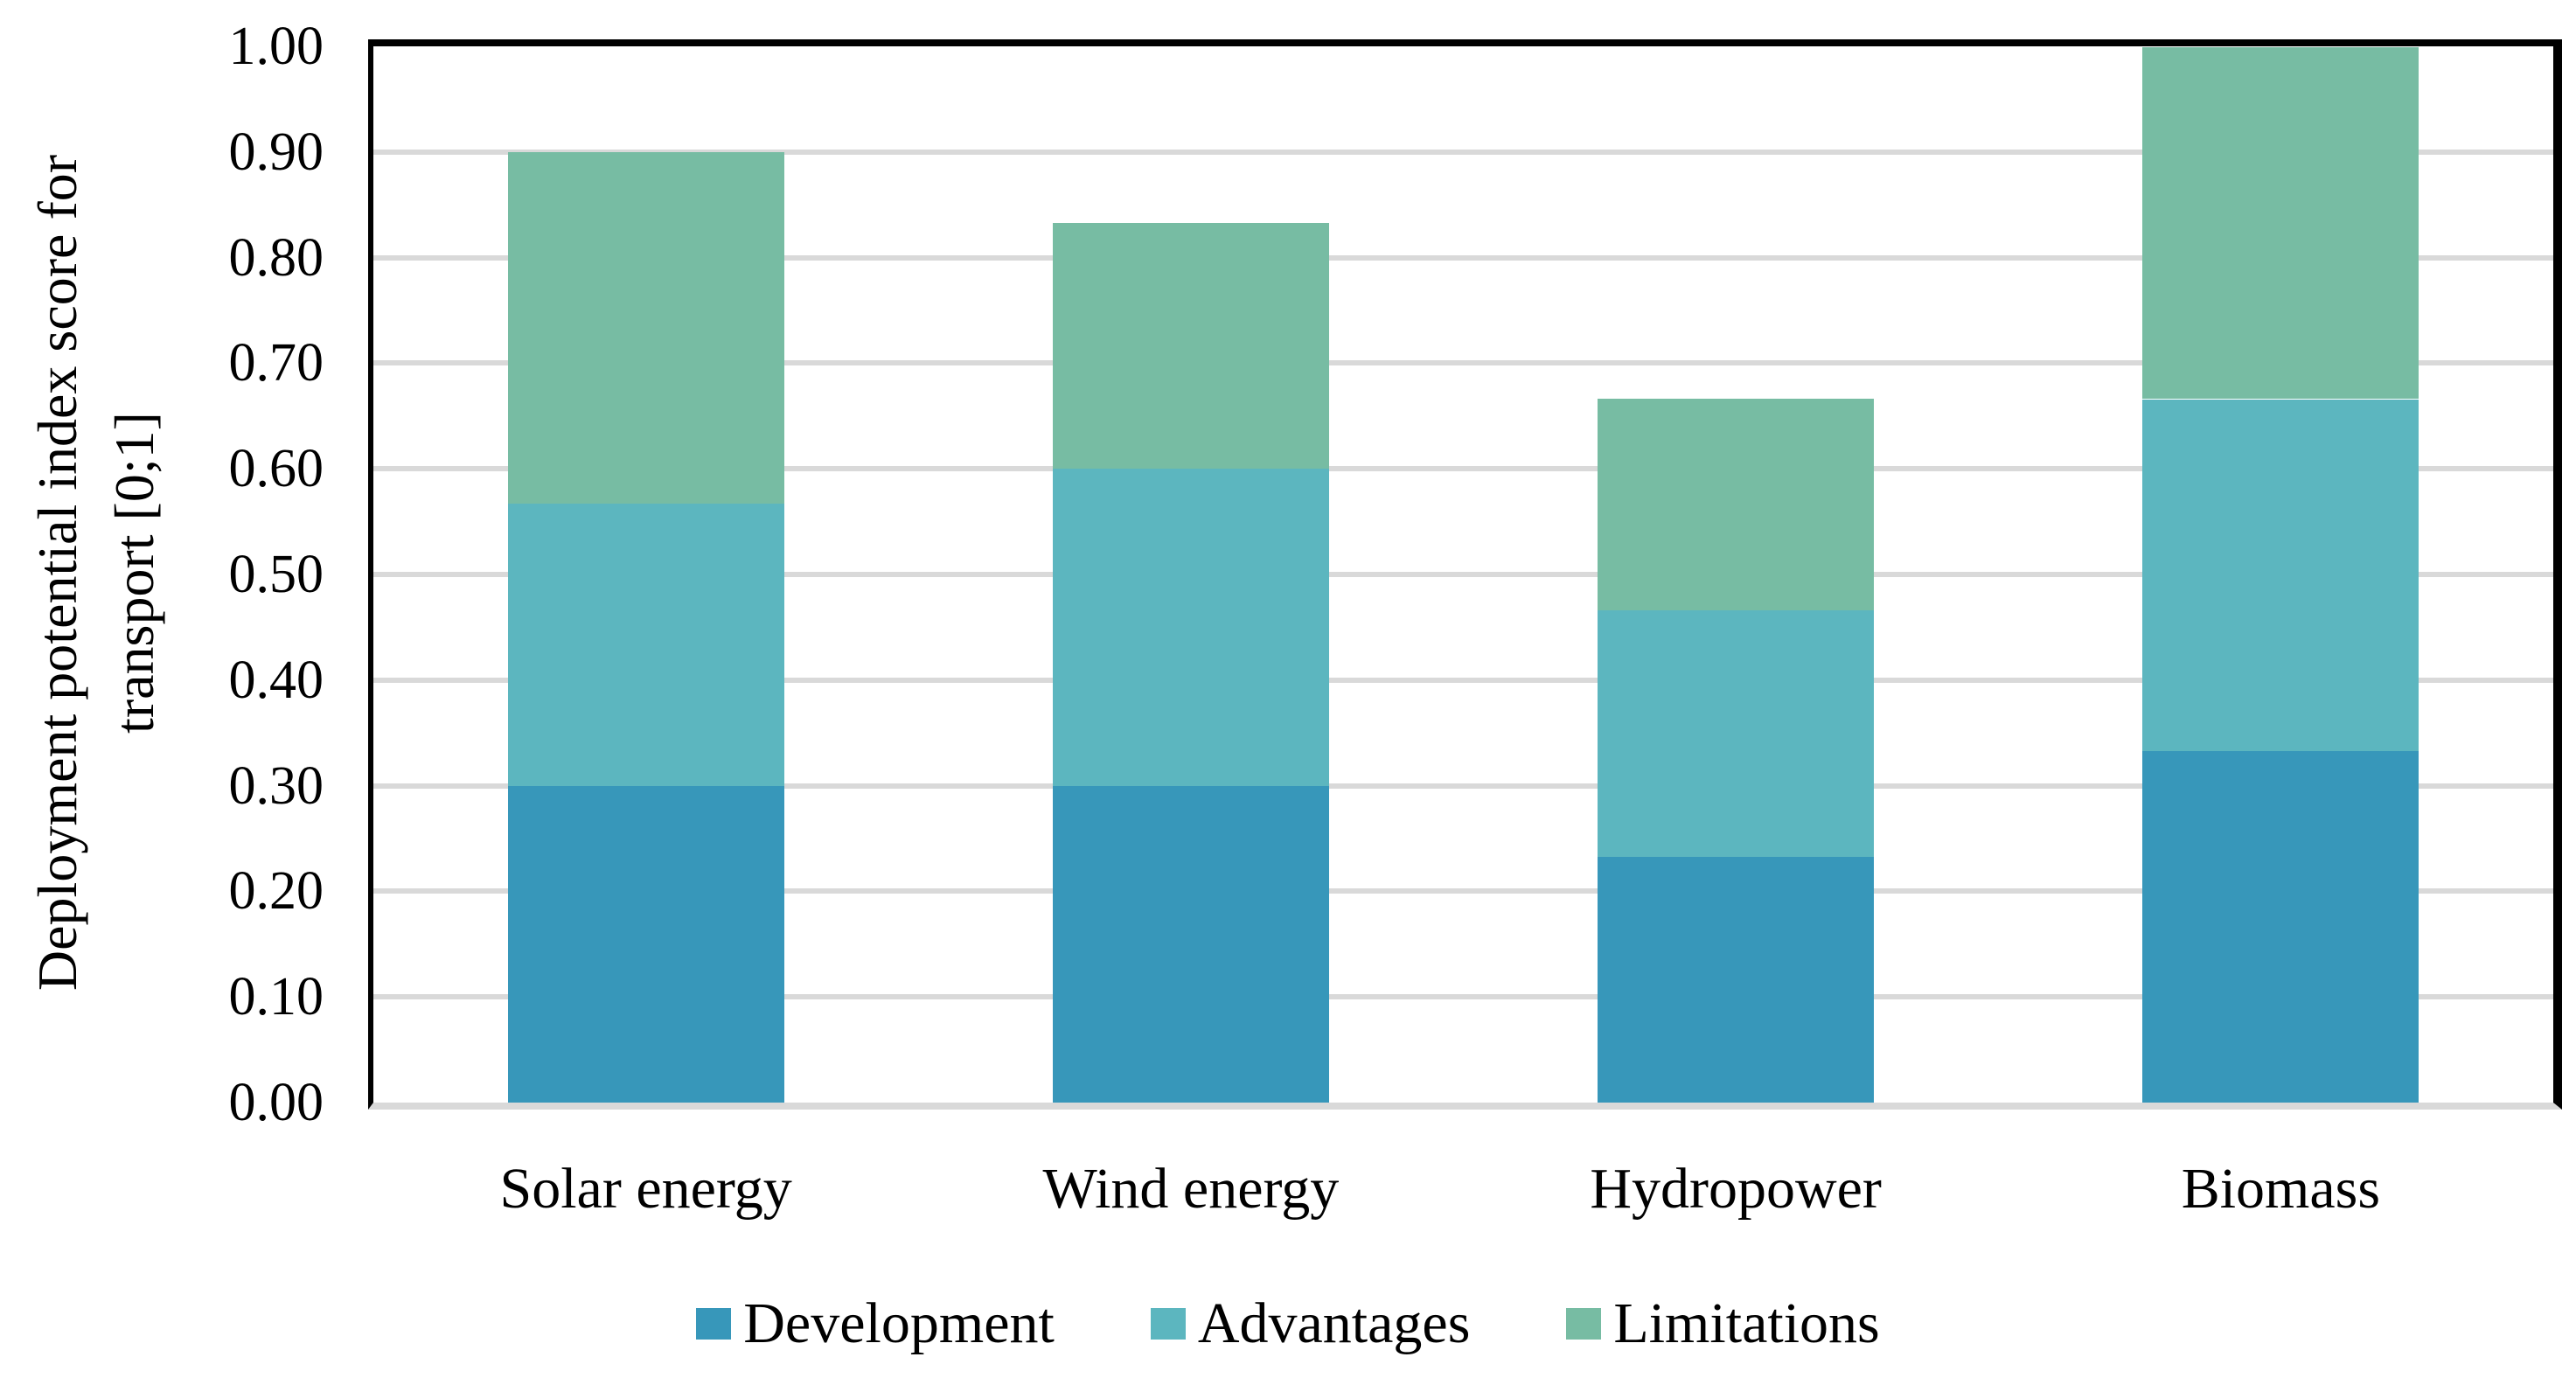 The image size is (2576, 1378). What do you see at coordinates (1334, 1323) in the screenshot?
I see `legend-label-advantages: Advantages` at bounding box center [1334, 1323].